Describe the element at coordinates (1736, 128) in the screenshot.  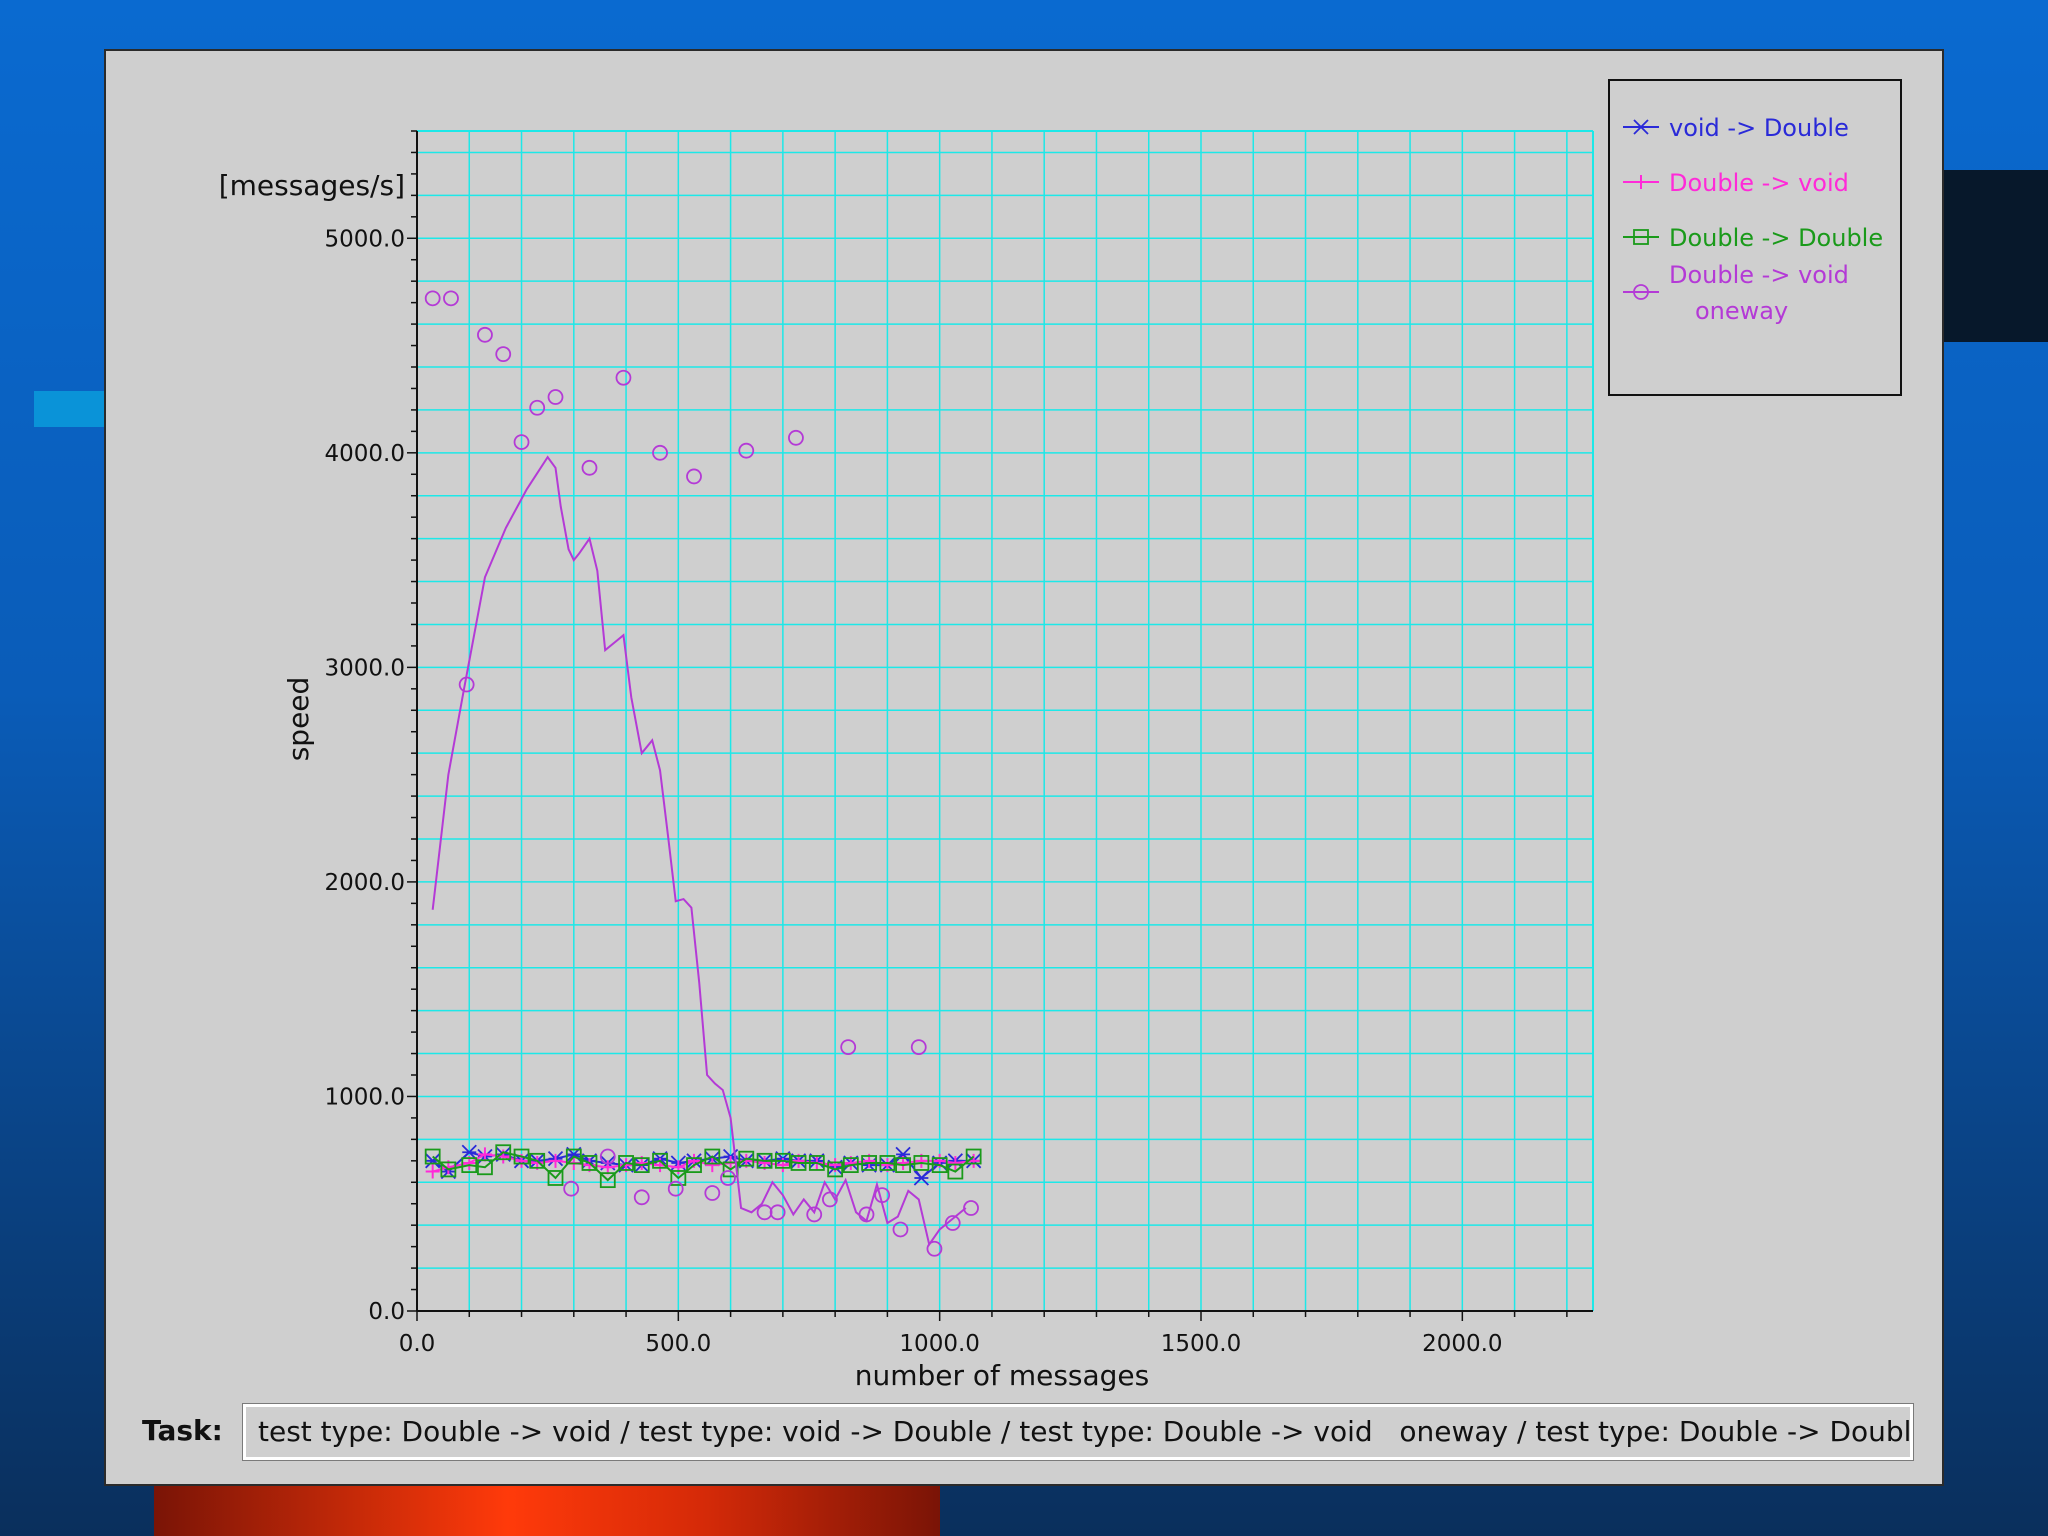
I see `legend-item-1: void -> Double` at that location.